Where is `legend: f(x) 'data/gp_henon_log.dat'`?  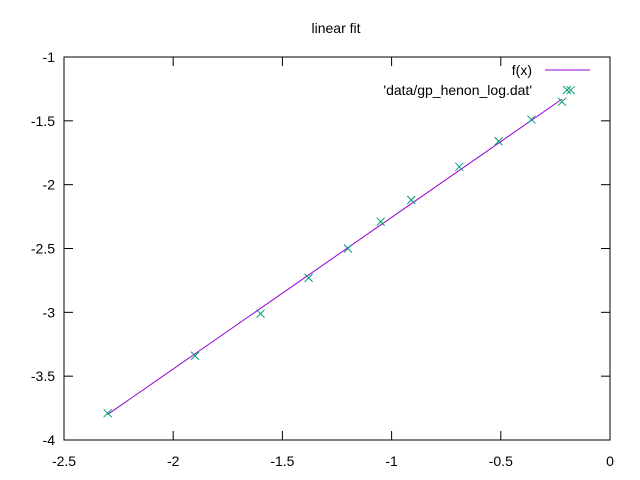 legend: f(x) 'data/gp_henon_log.dat' is located at coordinates (486, 80).